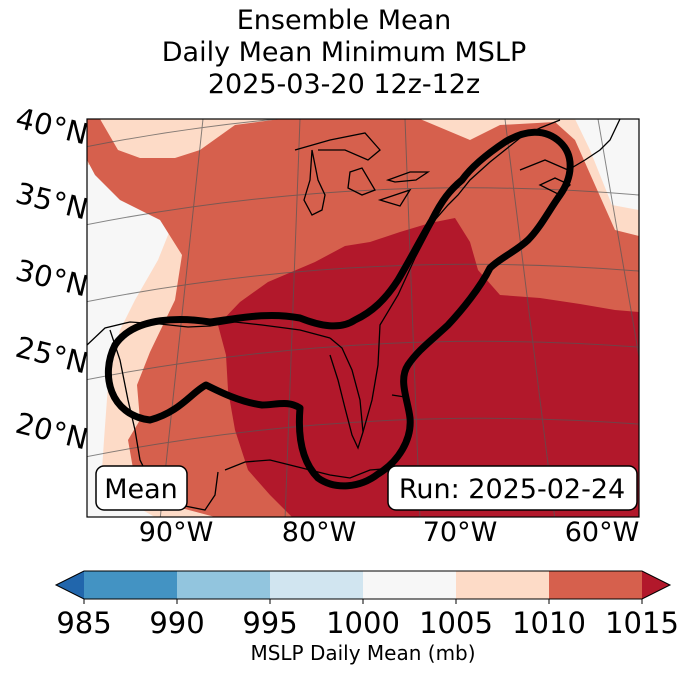 The height and width of the screenshot is (674, 688). What do you see at coordinates (136, 338) in the screenshot?
I see `field-1000-1005-west` at bounding box center [136, 338].